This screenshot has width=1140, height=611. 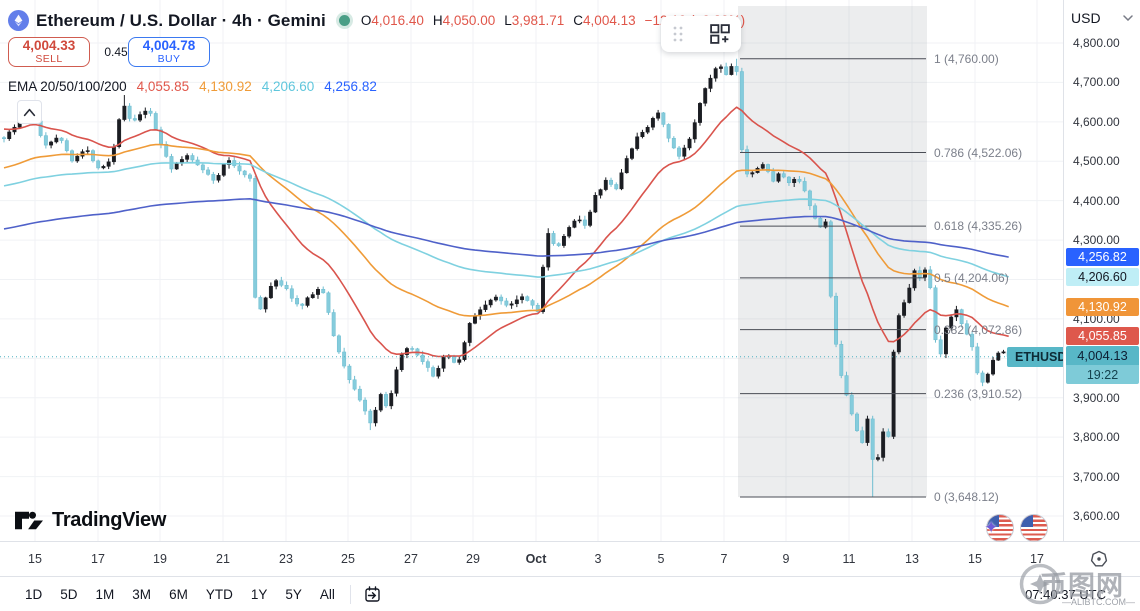 What do you see at coordinates (1096, 161) in the screenshot?
I see `price-tick: 4,500.00` at bounding box center [1096, 161].